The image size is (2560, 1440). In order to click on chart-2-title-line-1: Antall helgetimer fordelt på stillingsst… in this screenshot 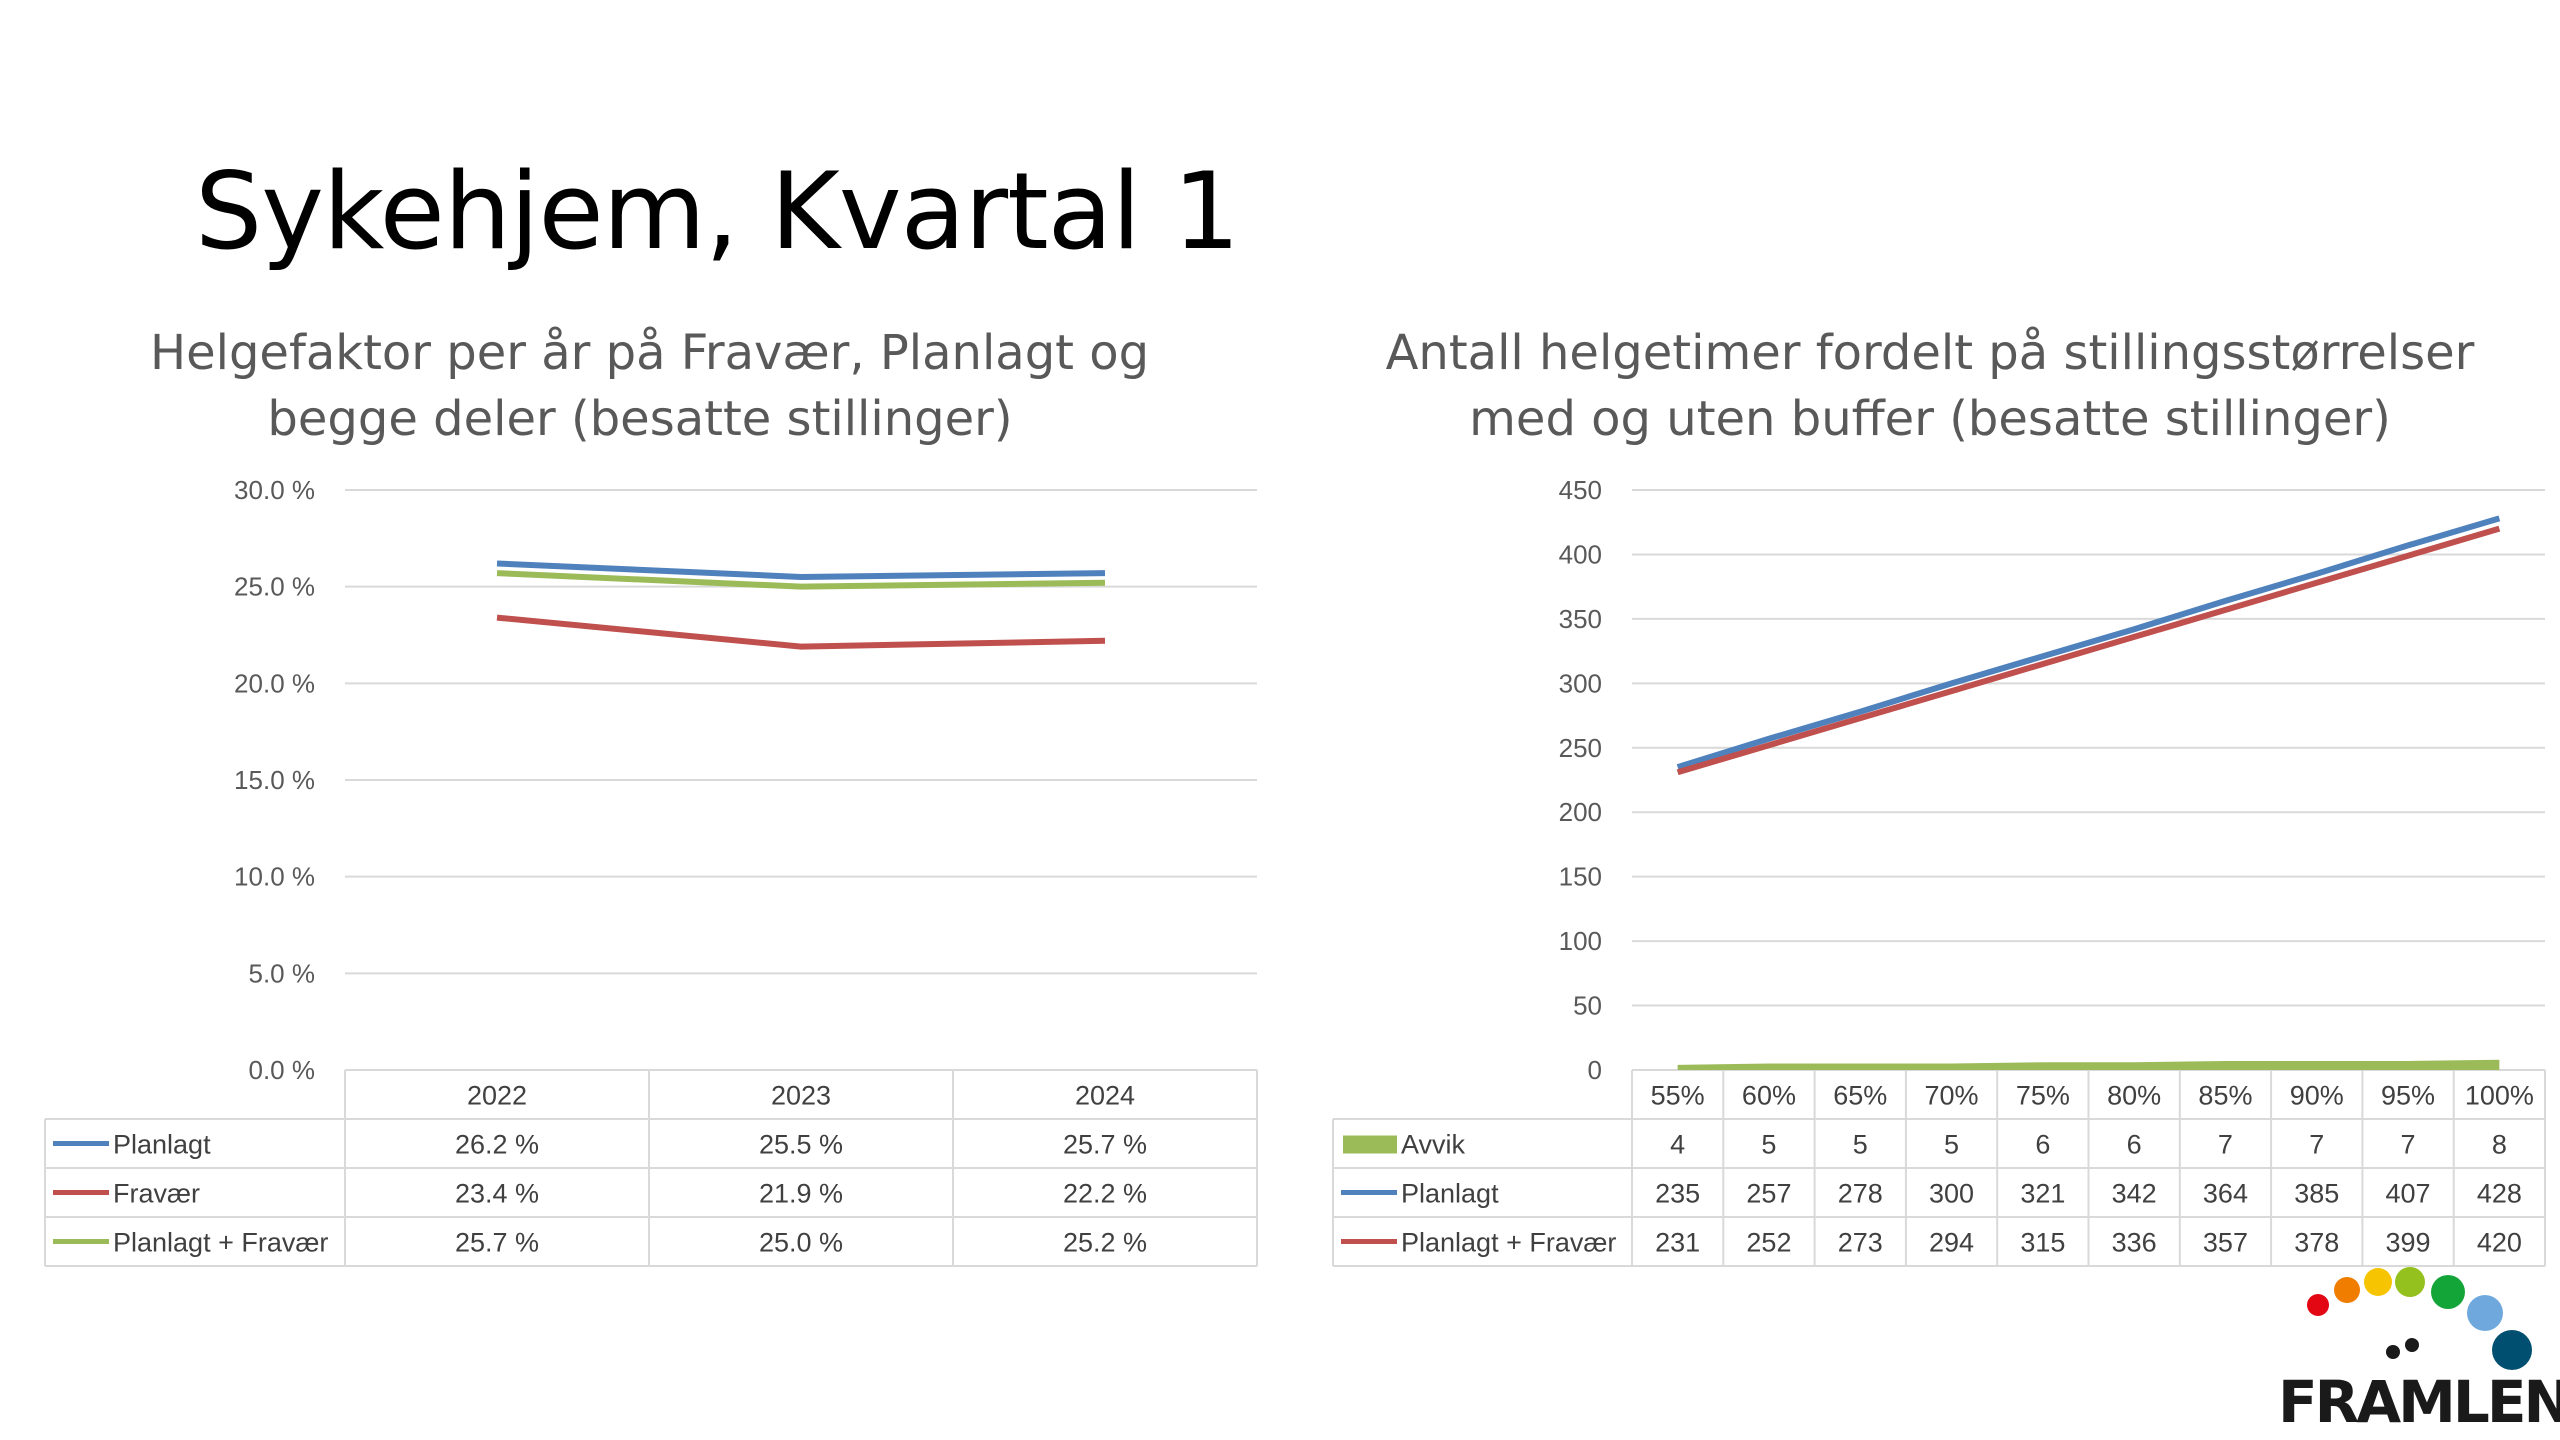, I will do `click(1930, 353)`.